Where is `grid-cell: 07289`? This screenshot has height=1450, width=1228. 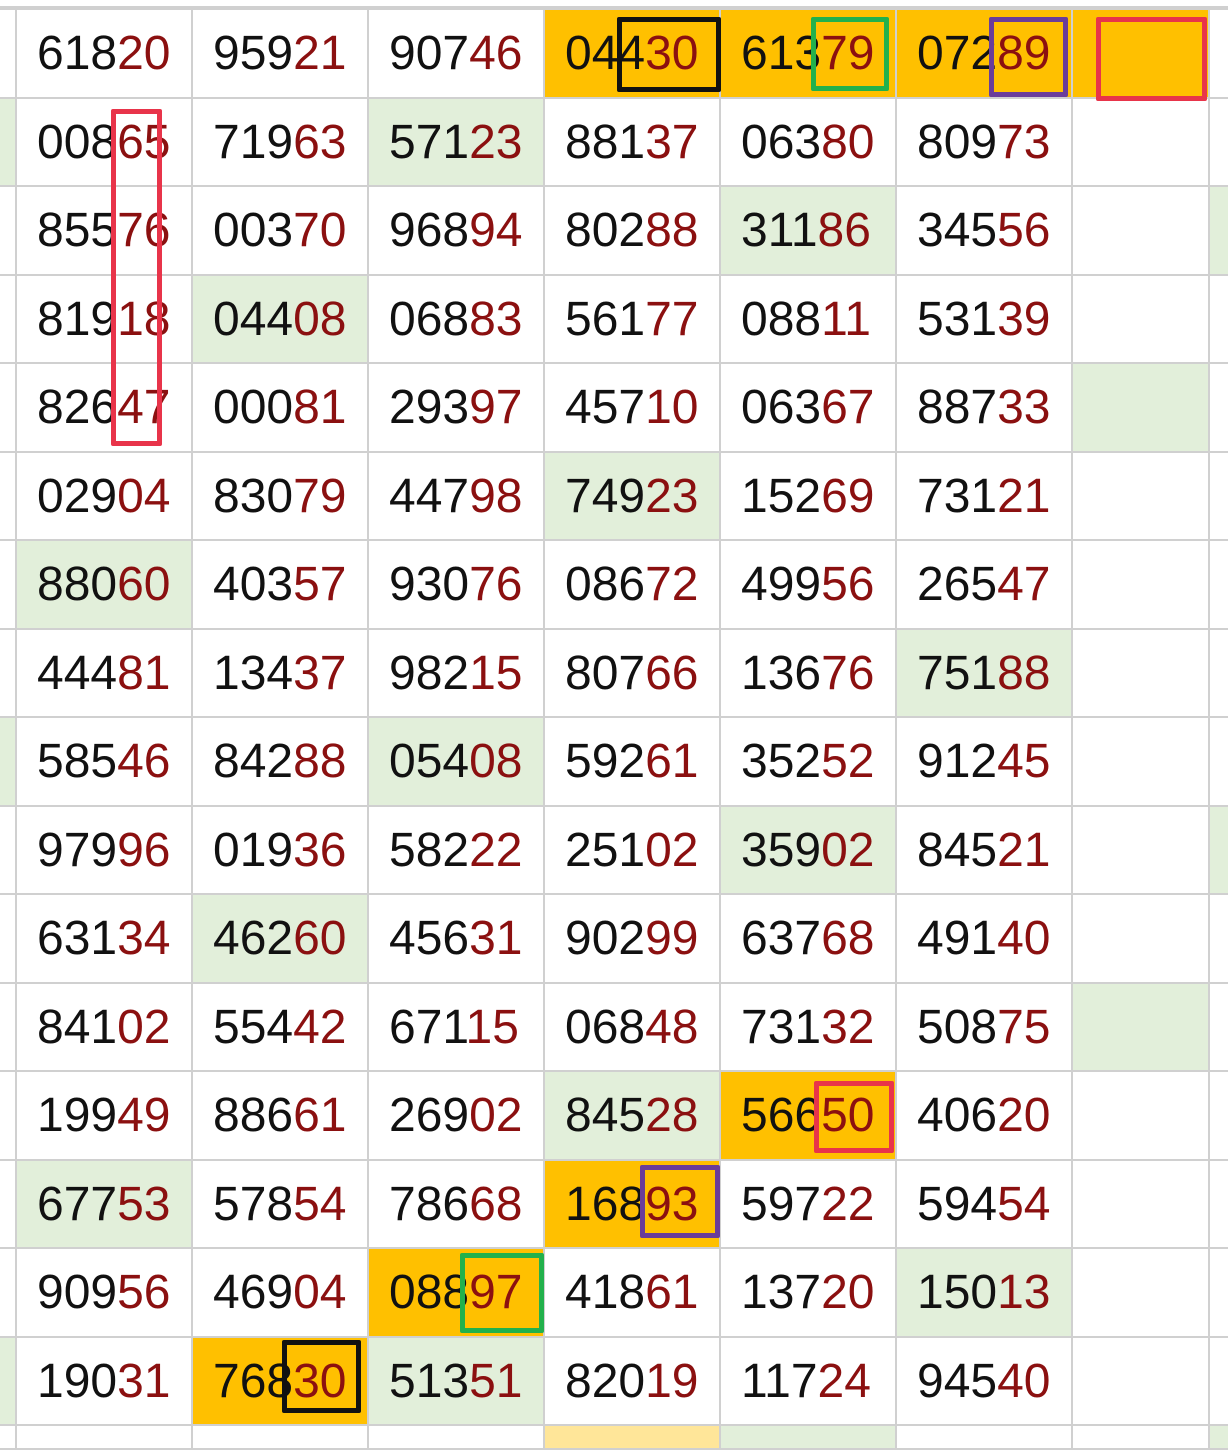
grid-cell: 07289 is located at coordinates (985, 54).